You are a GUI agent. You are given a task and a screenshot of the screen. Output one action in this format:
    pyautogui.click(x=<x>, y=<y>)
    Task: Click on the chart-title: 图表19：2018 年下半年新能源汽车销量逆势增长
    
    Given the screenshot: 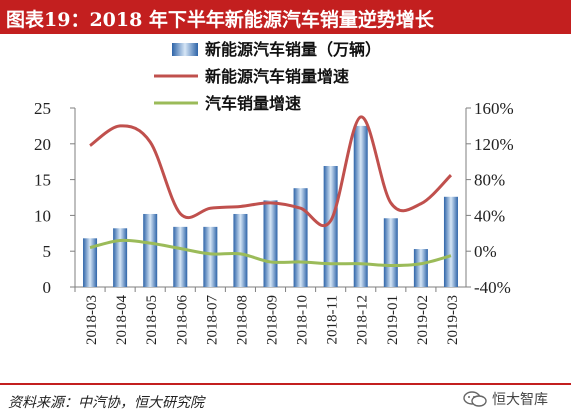 What is the action you would take?
    pyautogui.click(x=220, y=20)
    